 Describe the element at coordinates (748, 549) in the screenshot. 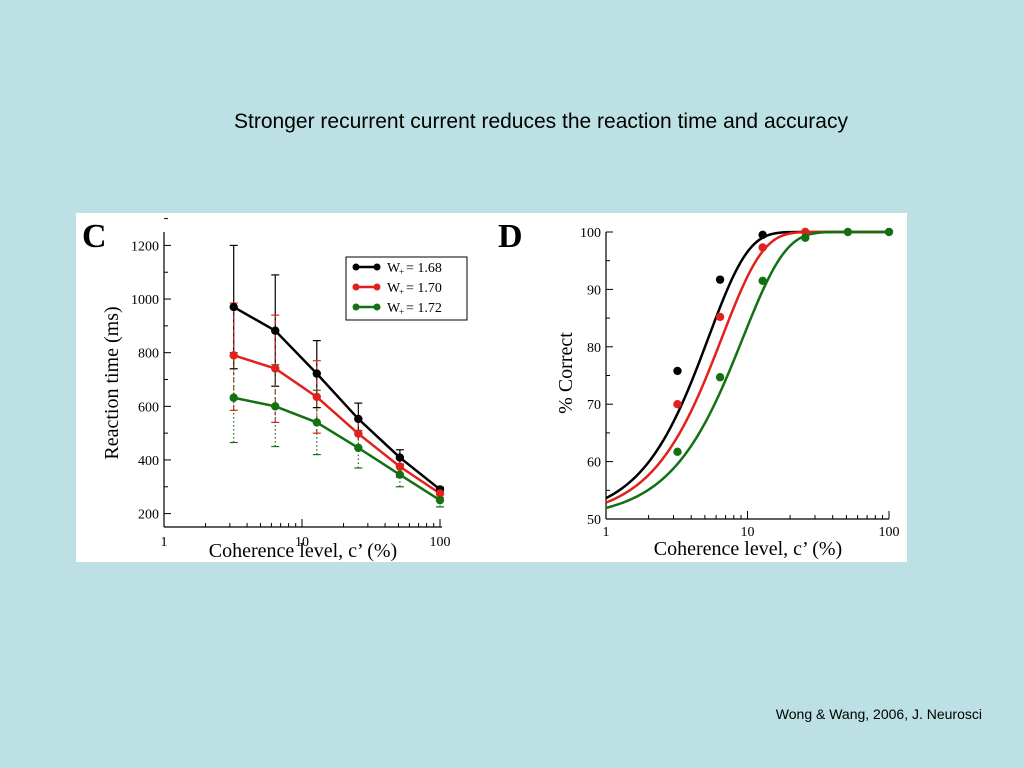

I see `panel-d-xlabel: Coherence level, c’ (%)` at that location.